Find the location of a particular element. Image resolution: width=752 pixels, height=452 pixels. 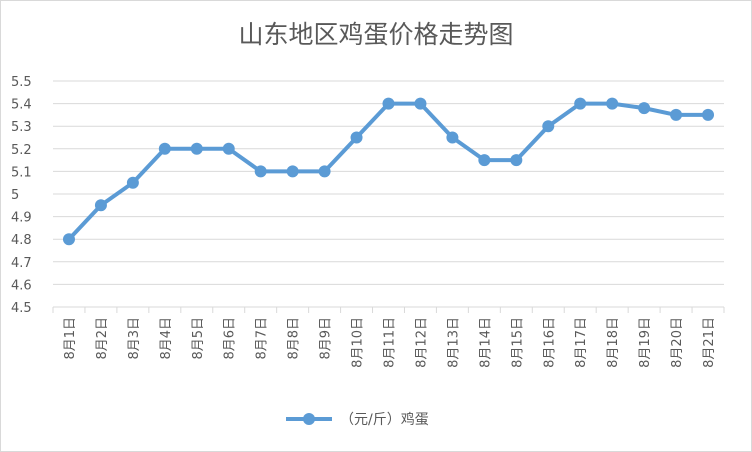

y-tick-label: 4.5 is located at coordinates (21, 308).